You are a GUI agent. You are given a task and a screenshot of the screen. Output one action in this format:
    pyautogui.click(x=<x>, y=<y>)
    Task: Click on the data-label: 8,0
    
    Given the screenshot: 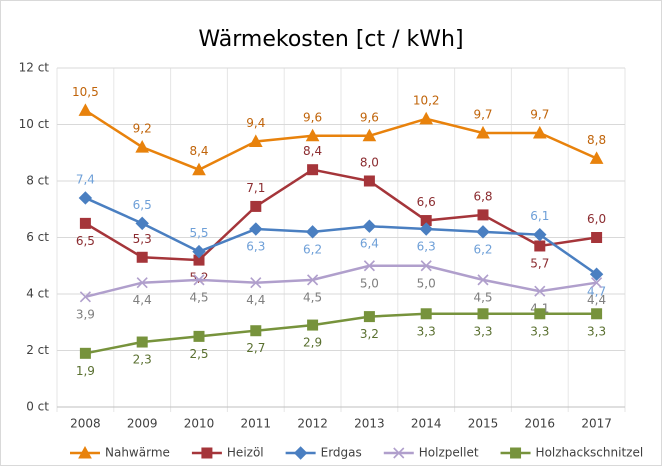 What is the action you would take?
    pyautogui.click(x=369, y=163)
    